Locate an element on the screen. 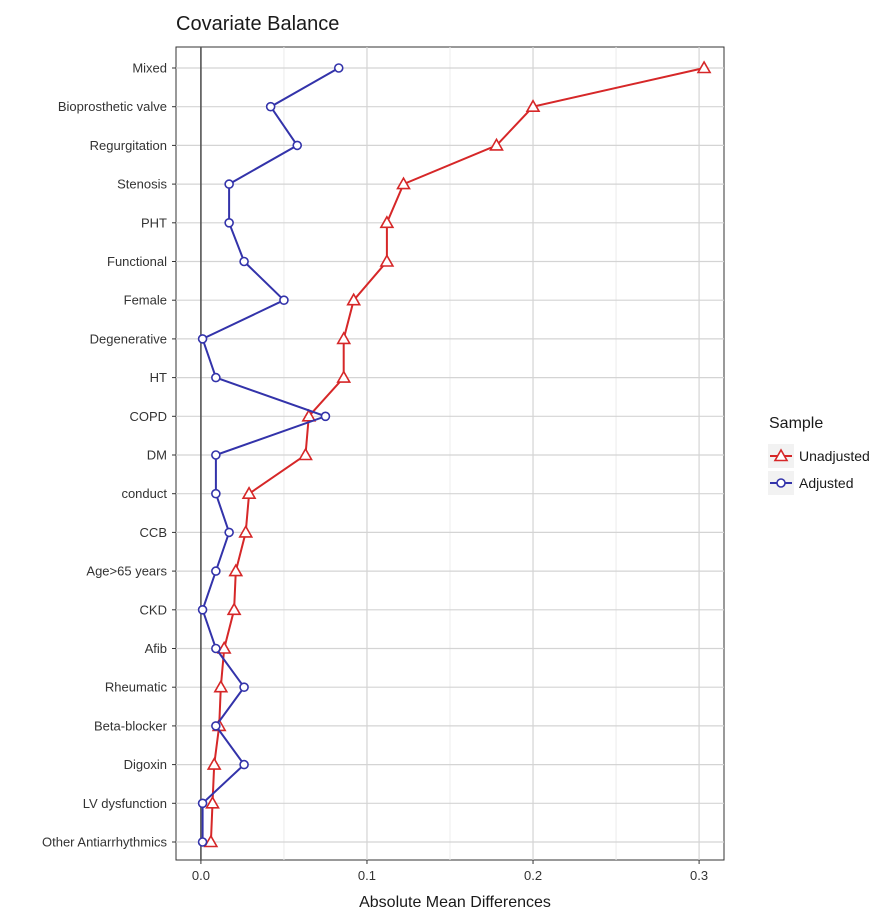 The width and height of the screenshot is (895, 913). y-tick-label: DM is located at coordinates (157, 455).